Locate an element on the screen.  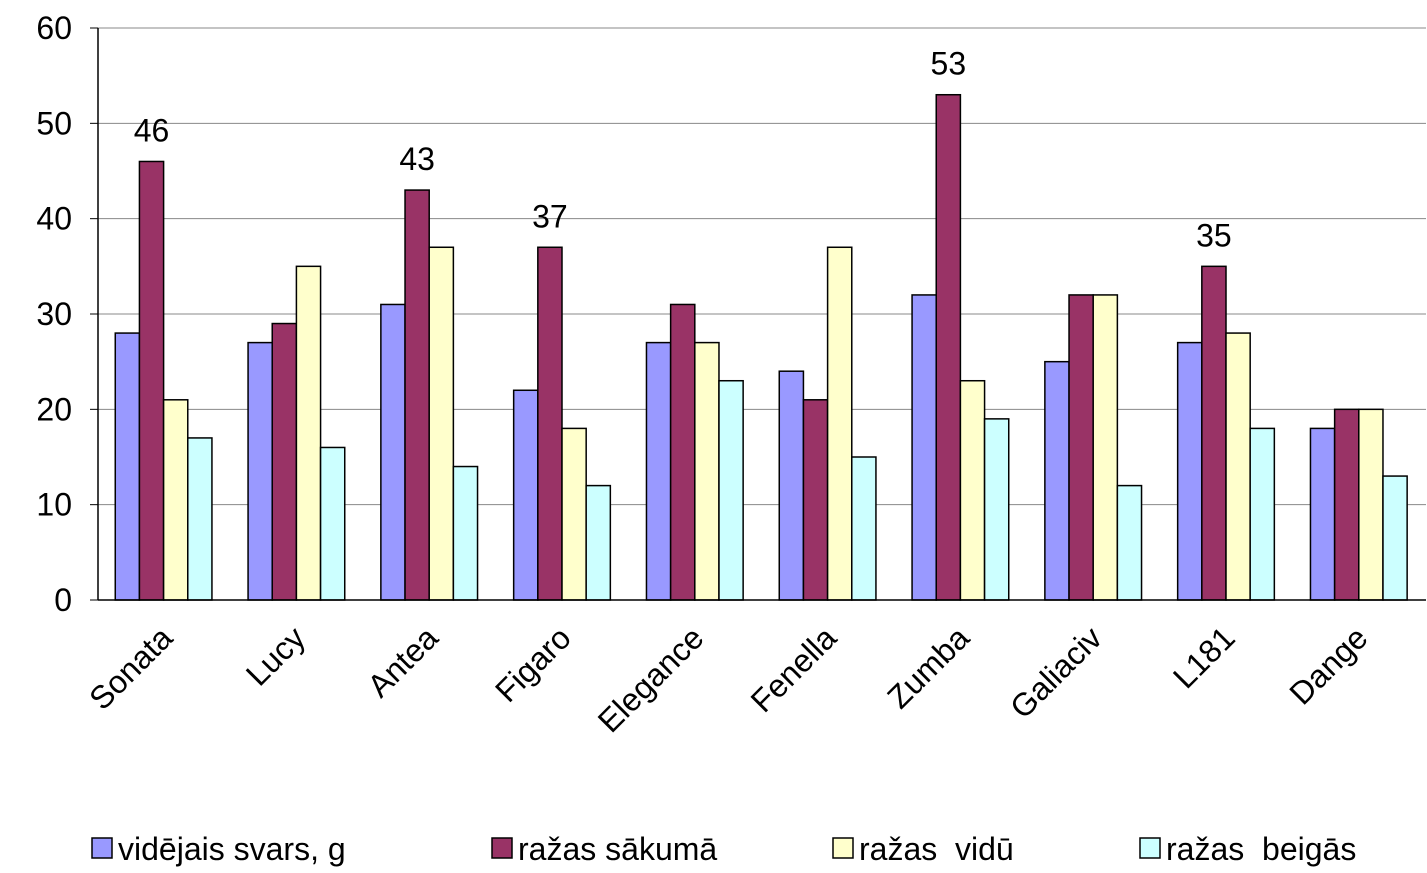
data-label: 46 is located at coordinates (152, 130).